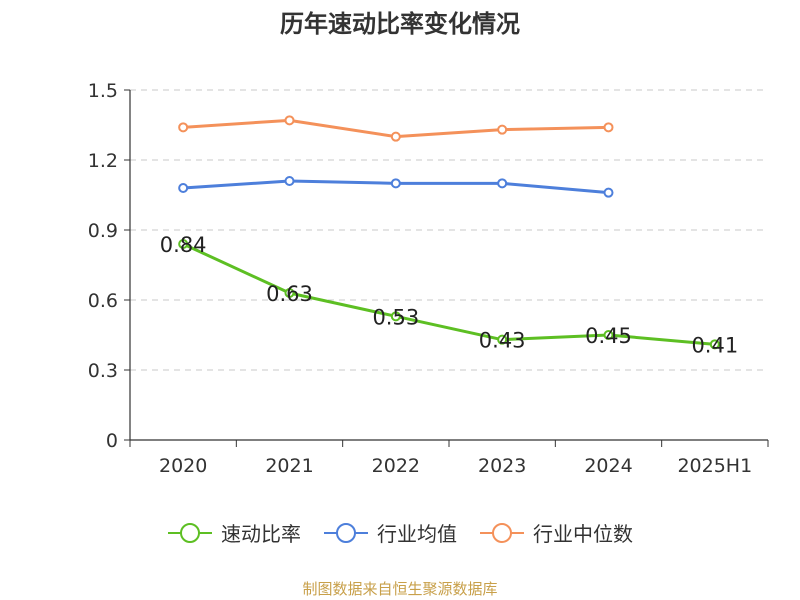 The width and height of the screenshot is (800, 600). I want to click on series-line, so click(448, 294).